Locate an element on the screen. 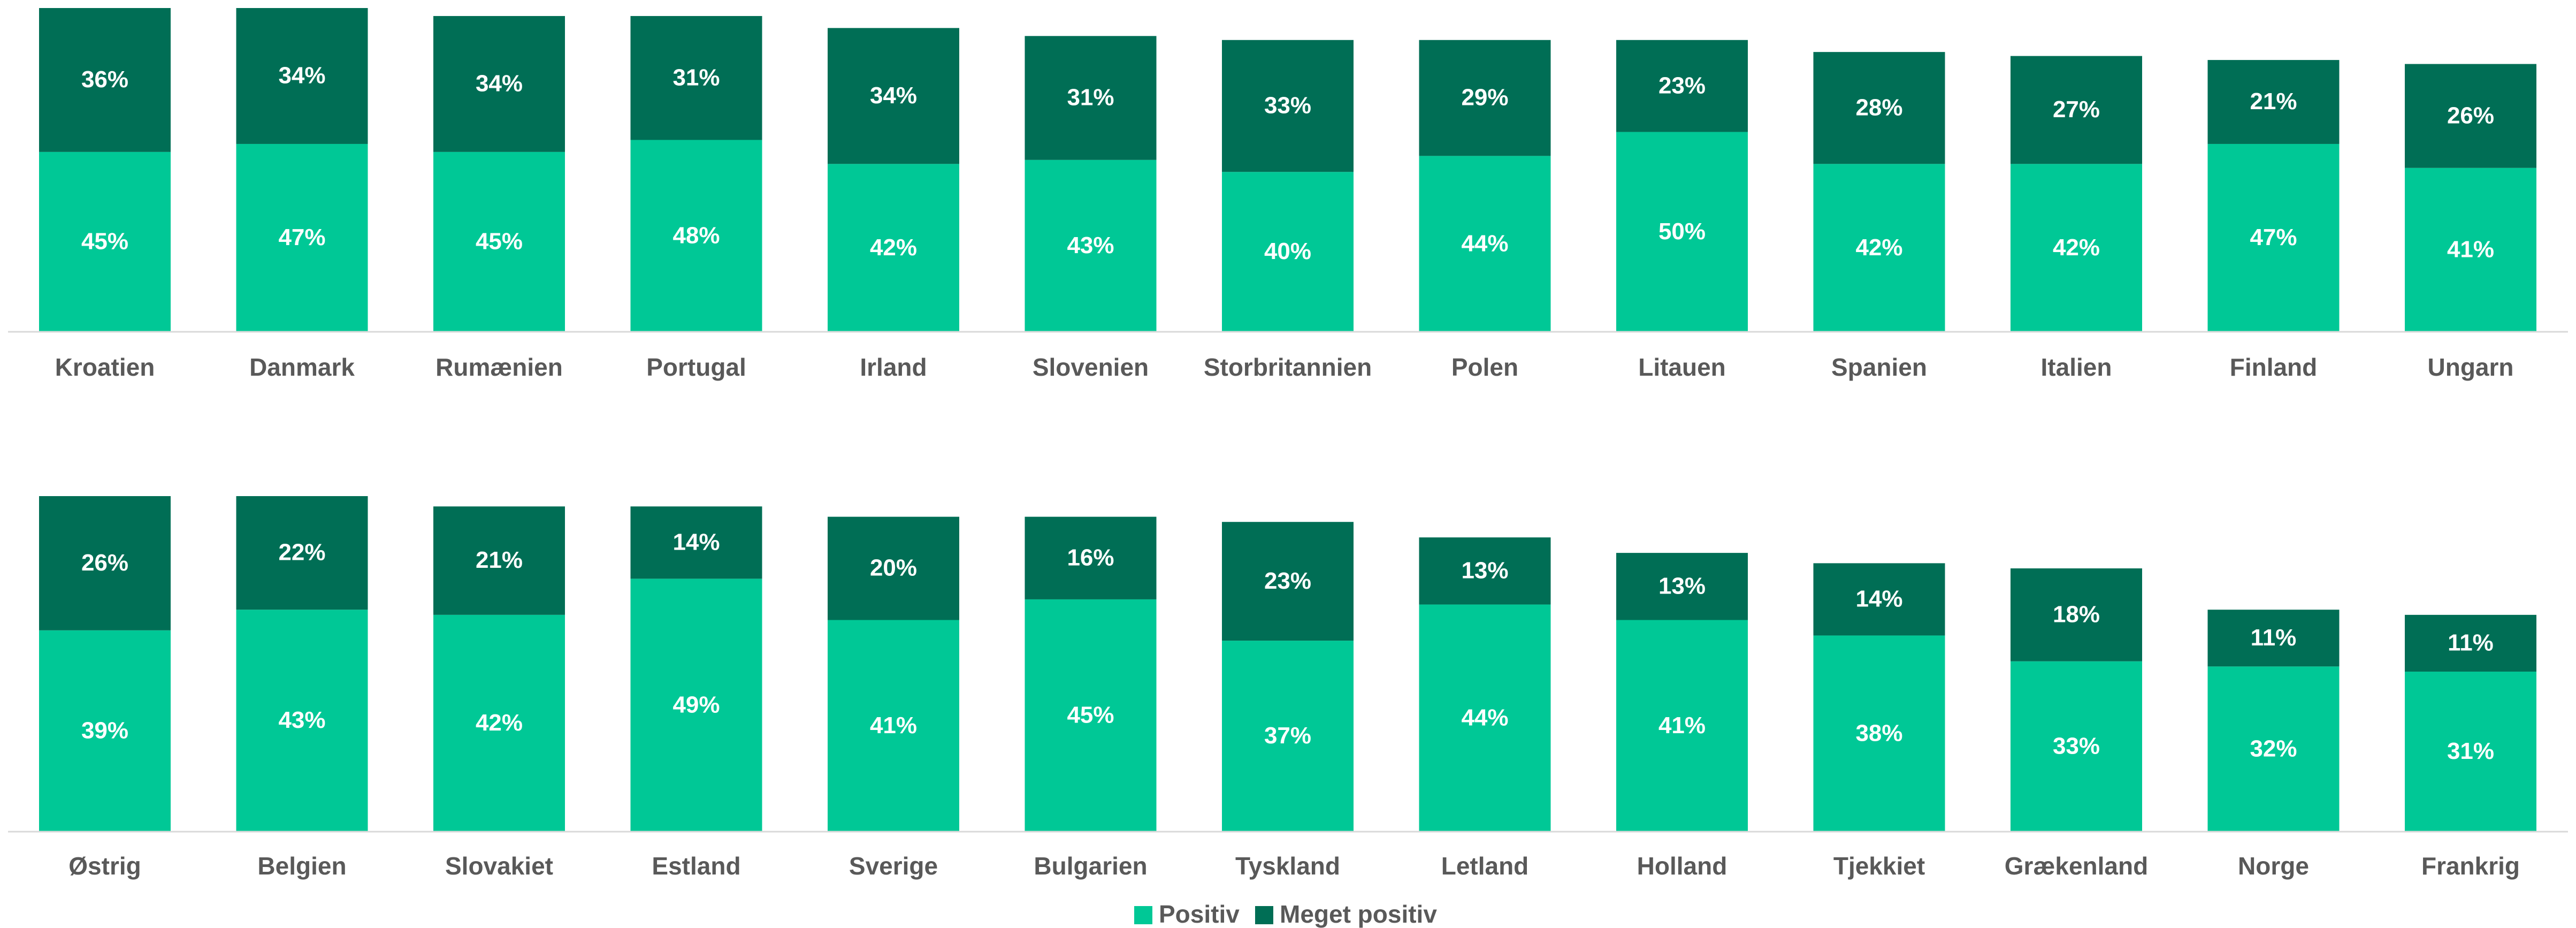  x-tick-label: Holland is located at coordinates (1682, 866).